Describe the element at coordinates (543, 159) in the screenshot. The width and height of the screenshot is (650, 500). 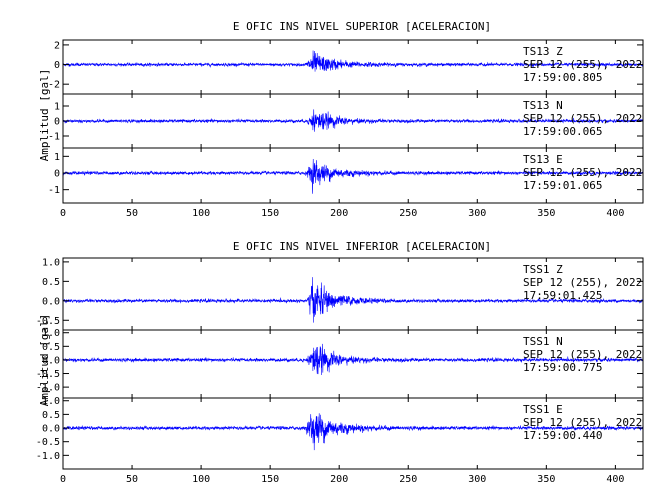
I see `channel-label: TS13 E` at that location.